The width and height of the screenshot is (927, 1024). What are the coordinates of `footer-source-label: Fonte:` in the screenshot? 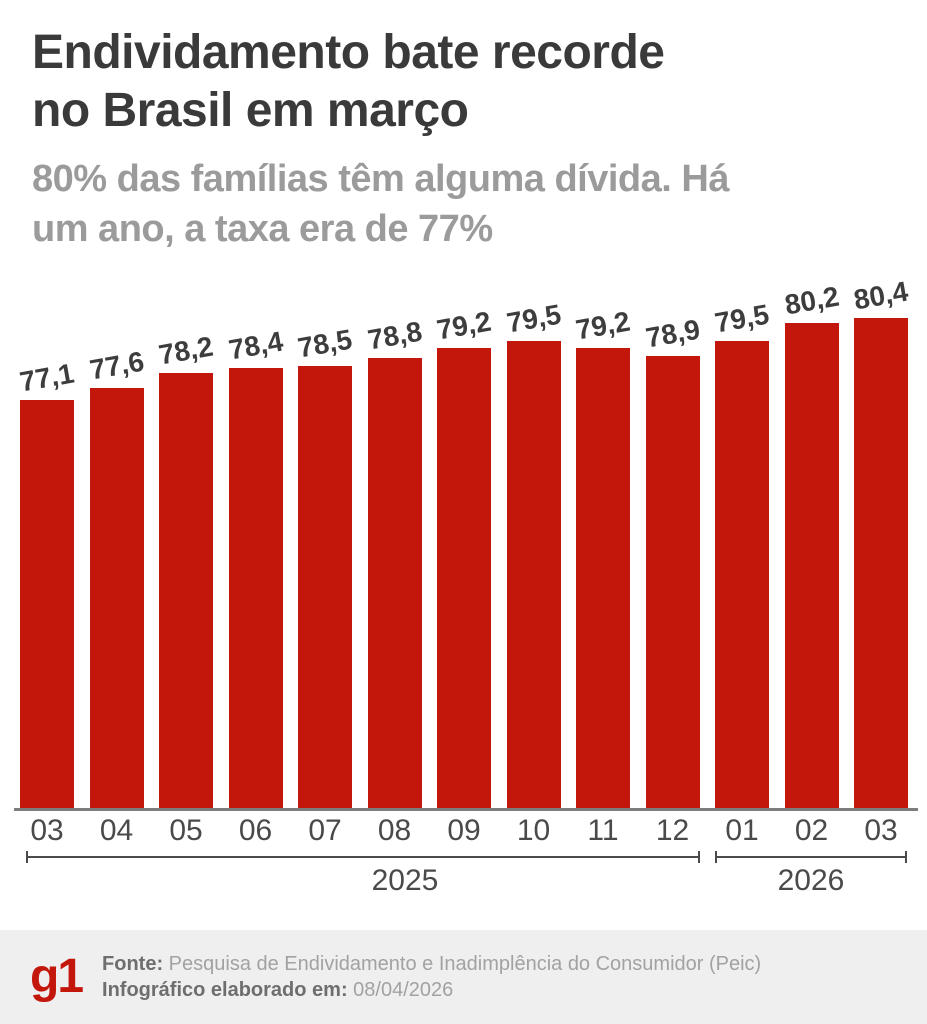 It's located at (133, 964).